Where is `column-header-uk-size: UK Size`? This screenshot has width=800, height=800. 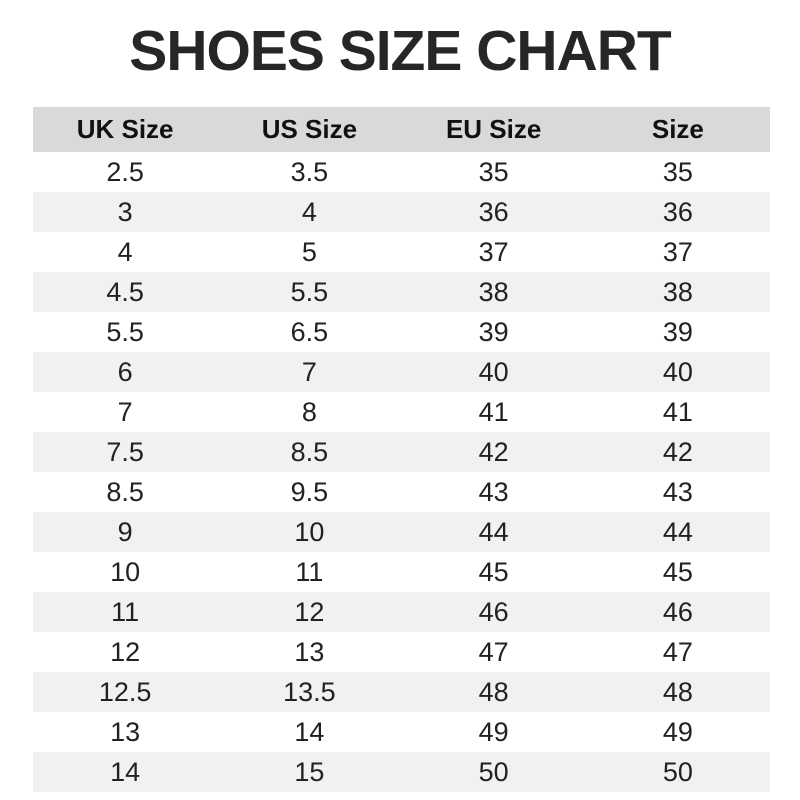
column-header-uk-size: UK Size is located at coordinates (125, 129).